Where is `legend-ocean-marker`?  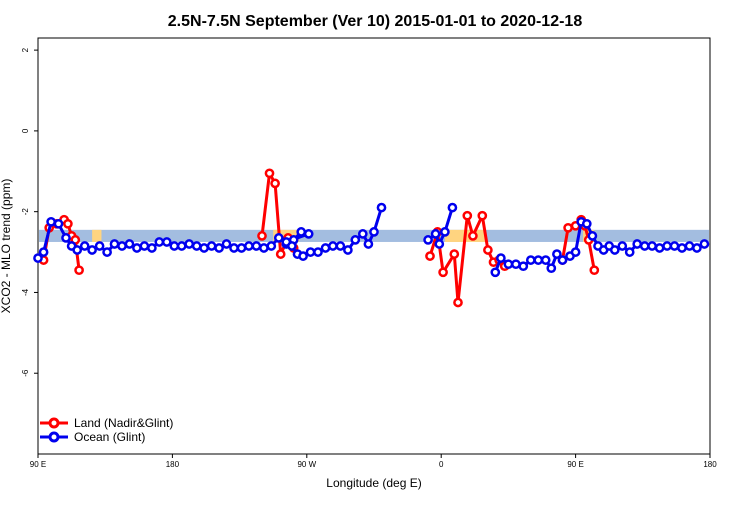 legend-ocean-marker is located at coordinates (54, 437).